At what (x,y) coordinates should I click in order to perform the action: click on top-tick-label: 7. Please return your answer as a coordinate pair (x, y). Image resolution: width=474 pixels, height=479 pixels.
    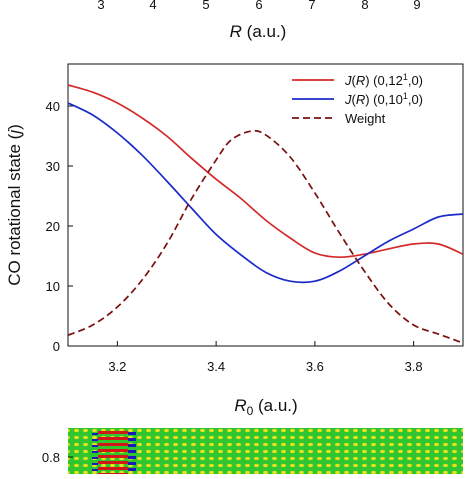
    Looking at the image, I should click on (311, 6).